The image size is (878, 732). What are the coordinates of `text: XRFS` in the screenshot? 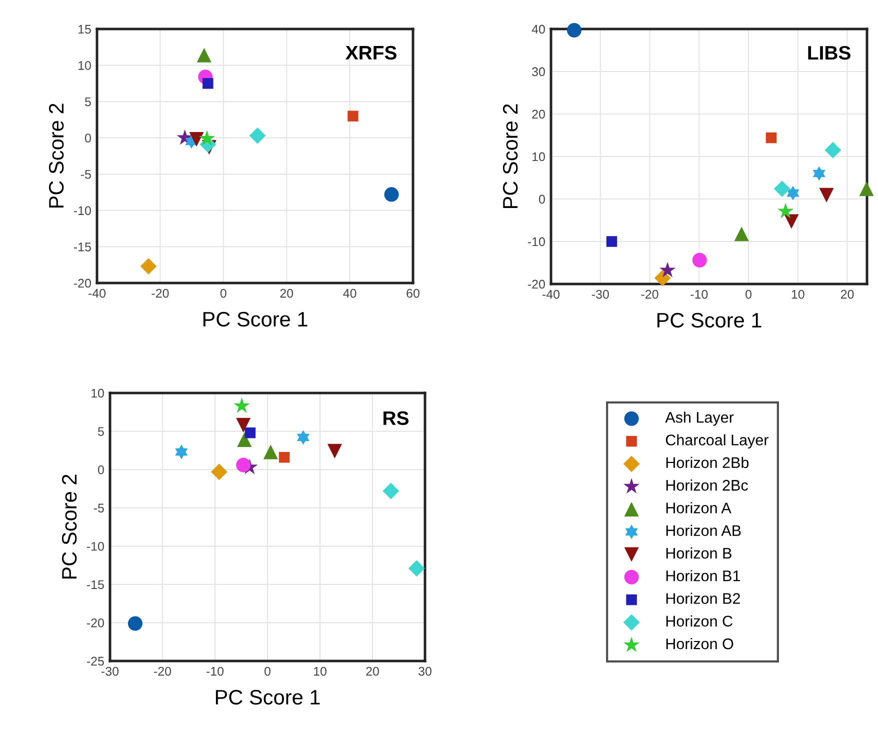 It's located at (371, 53).